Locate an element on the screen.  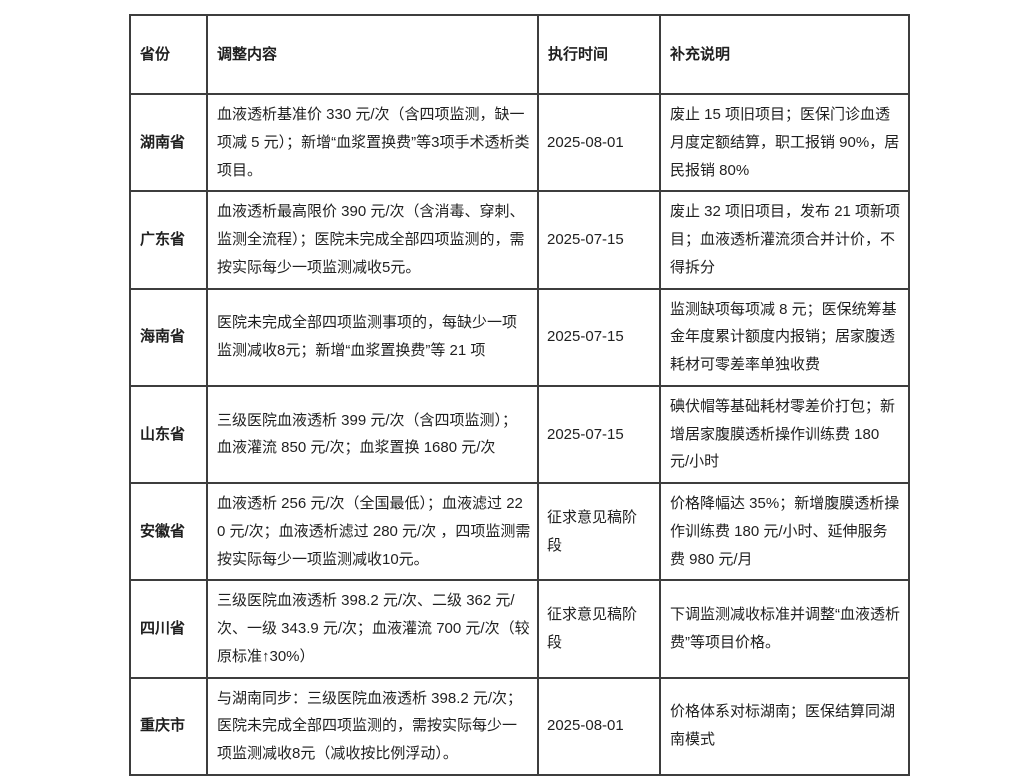
table-header-row: 省份 调整内容 执行时间 补充说明 is located at coordinates (519, 54).